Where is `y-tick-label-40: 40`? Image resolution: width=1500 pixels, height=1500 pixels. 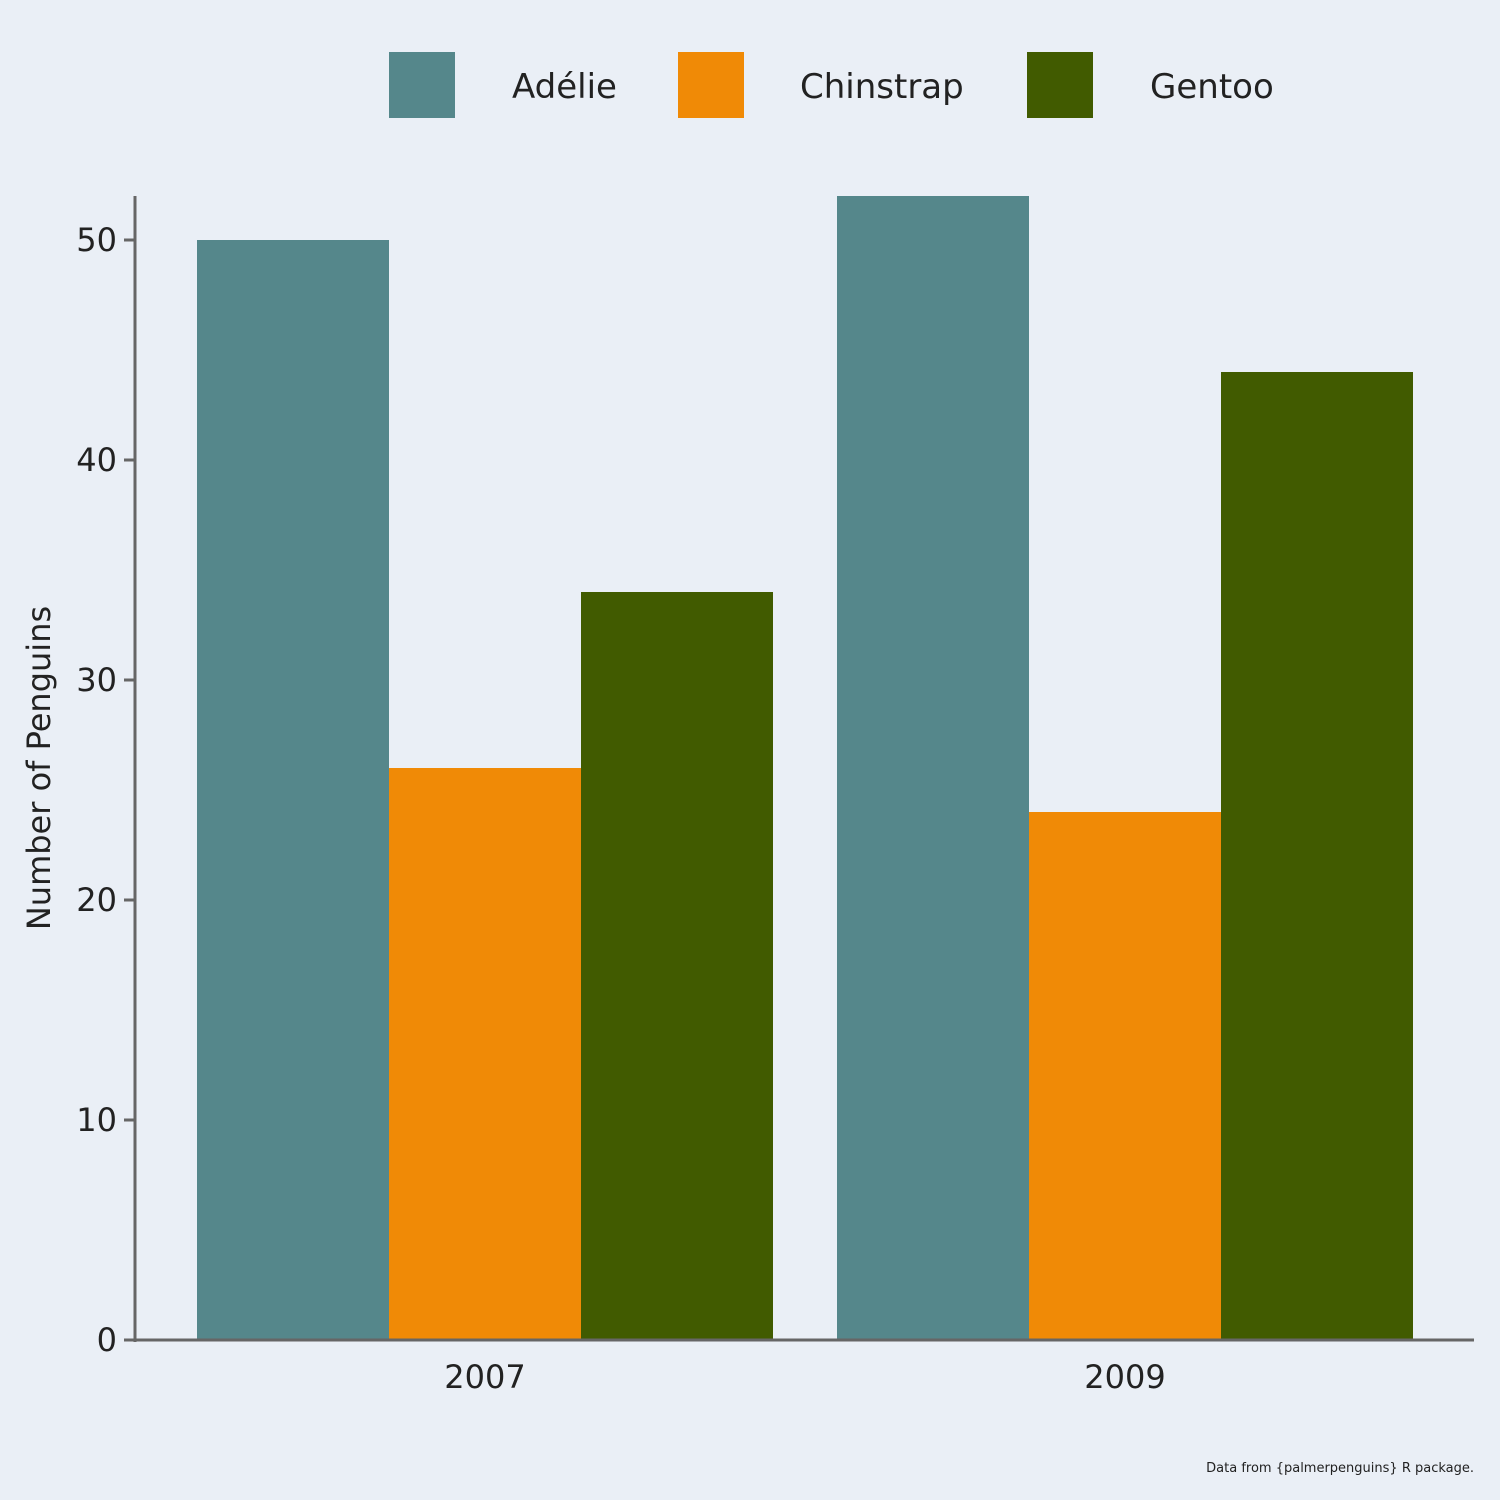
y-tick-label-40: 40 is located at coordinates (96, 460).